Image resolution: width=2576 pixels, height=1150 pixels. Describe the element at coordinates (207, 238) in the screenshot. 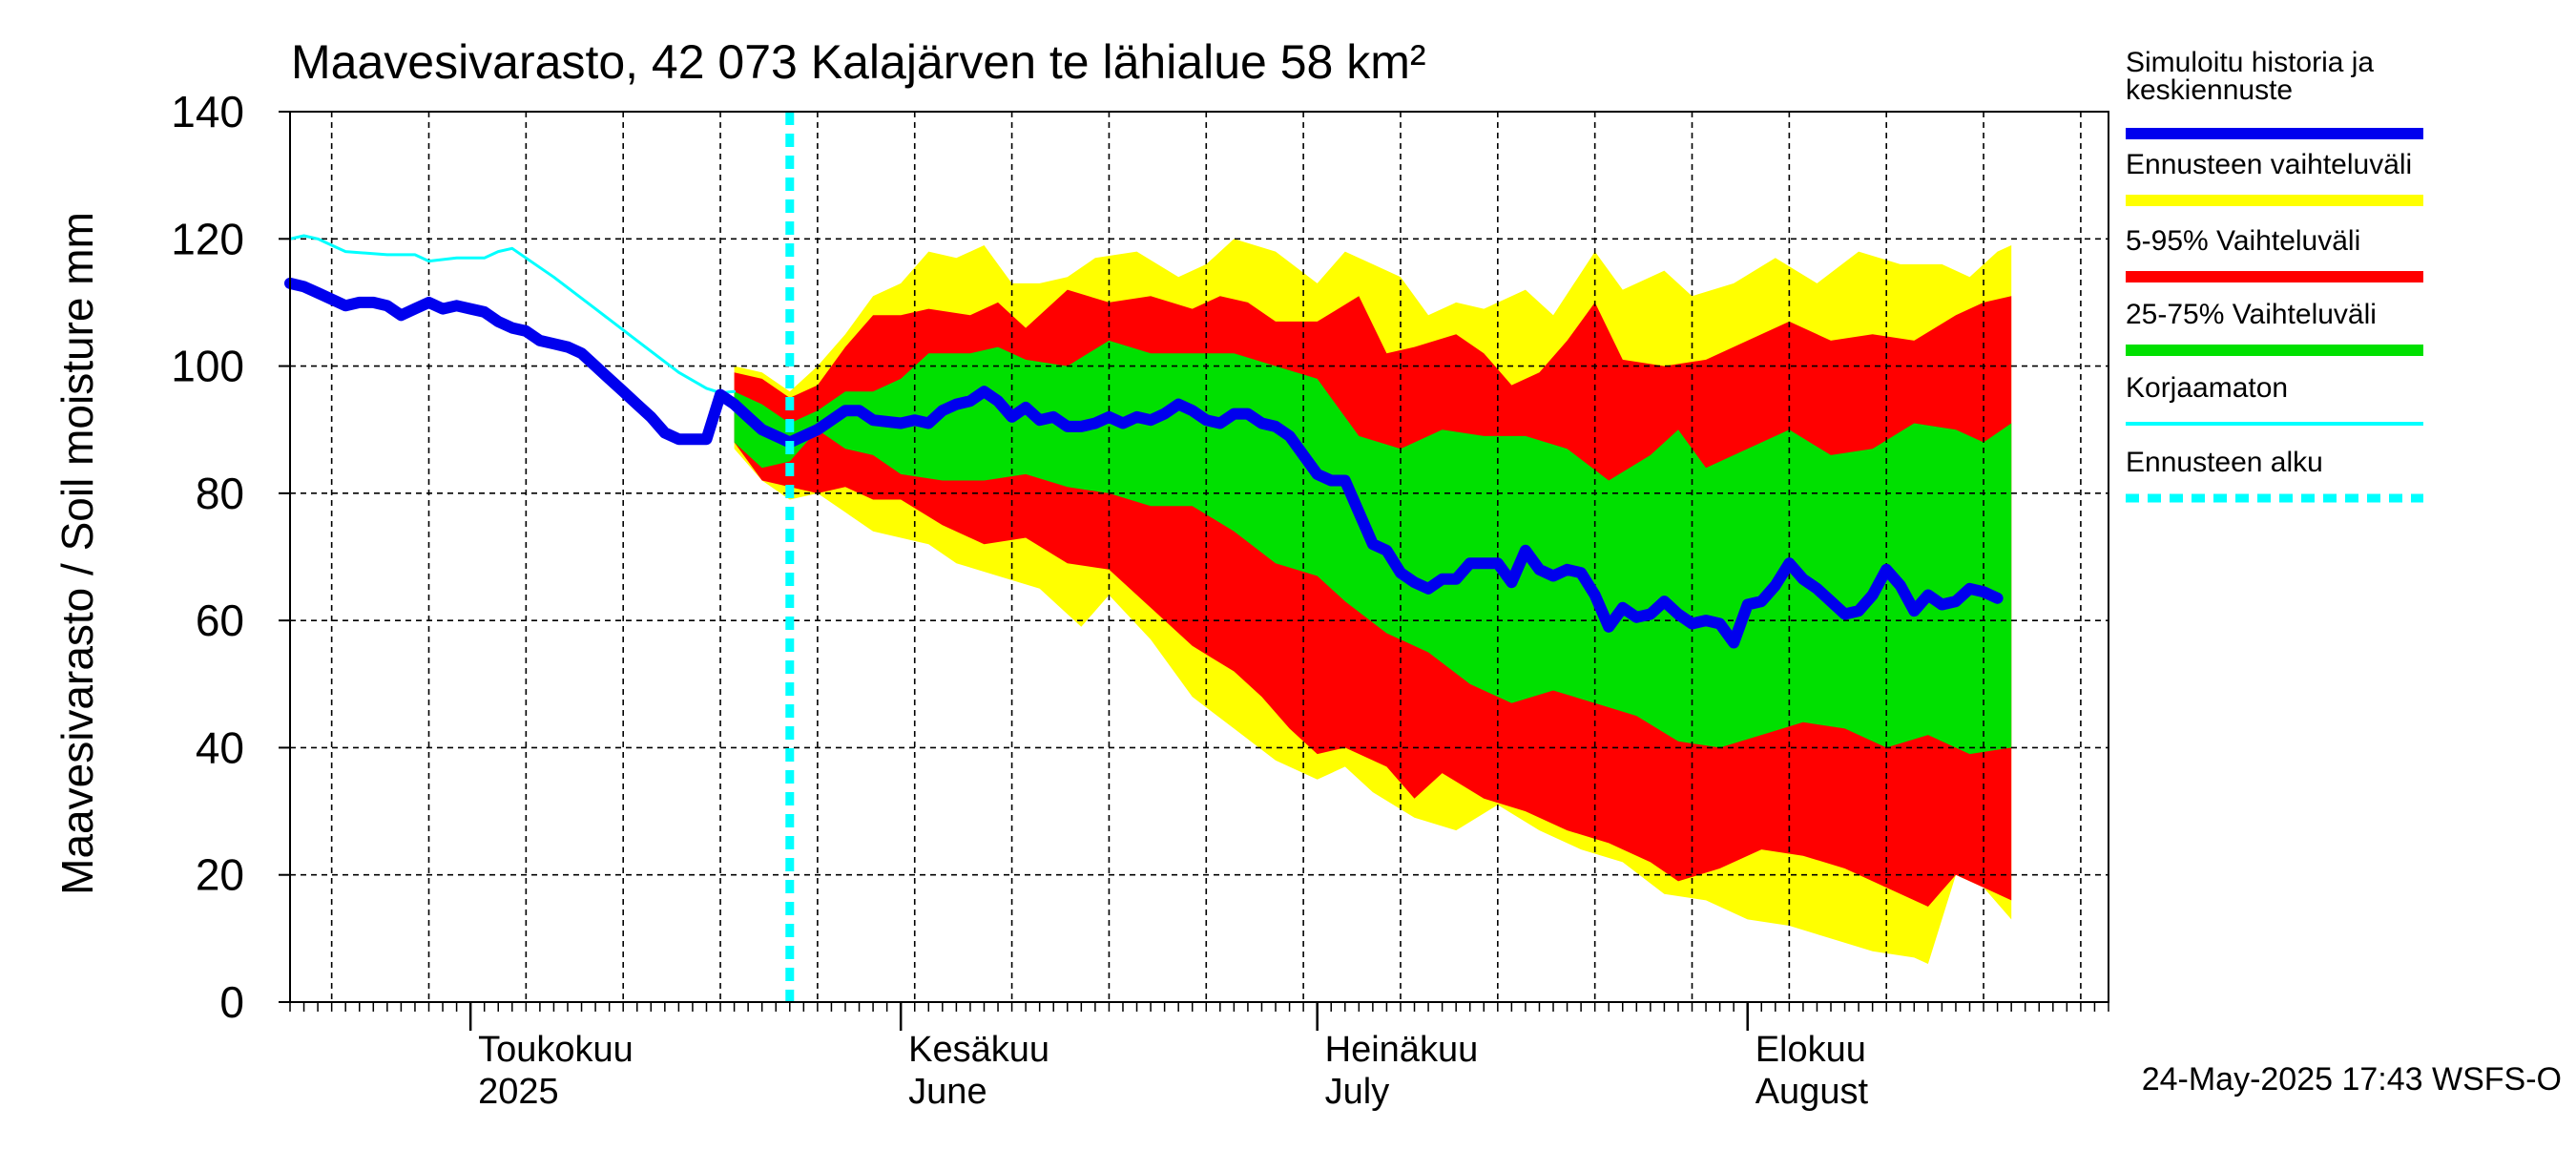

I see `y-tick-label: 120` at that location.